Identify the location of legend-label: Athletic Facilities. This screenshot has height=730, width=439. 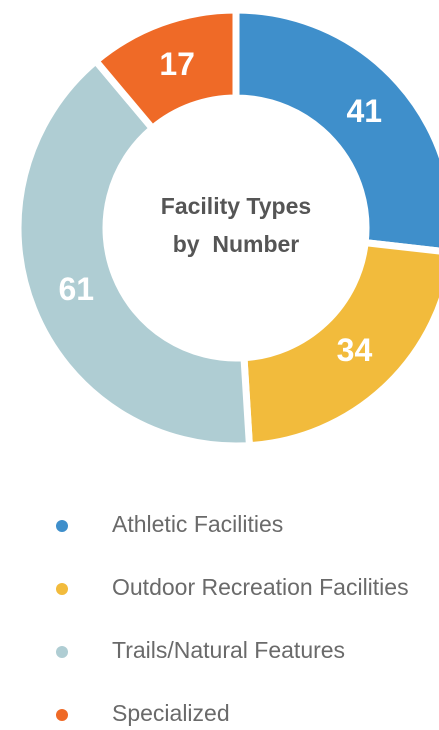
(197, 524).